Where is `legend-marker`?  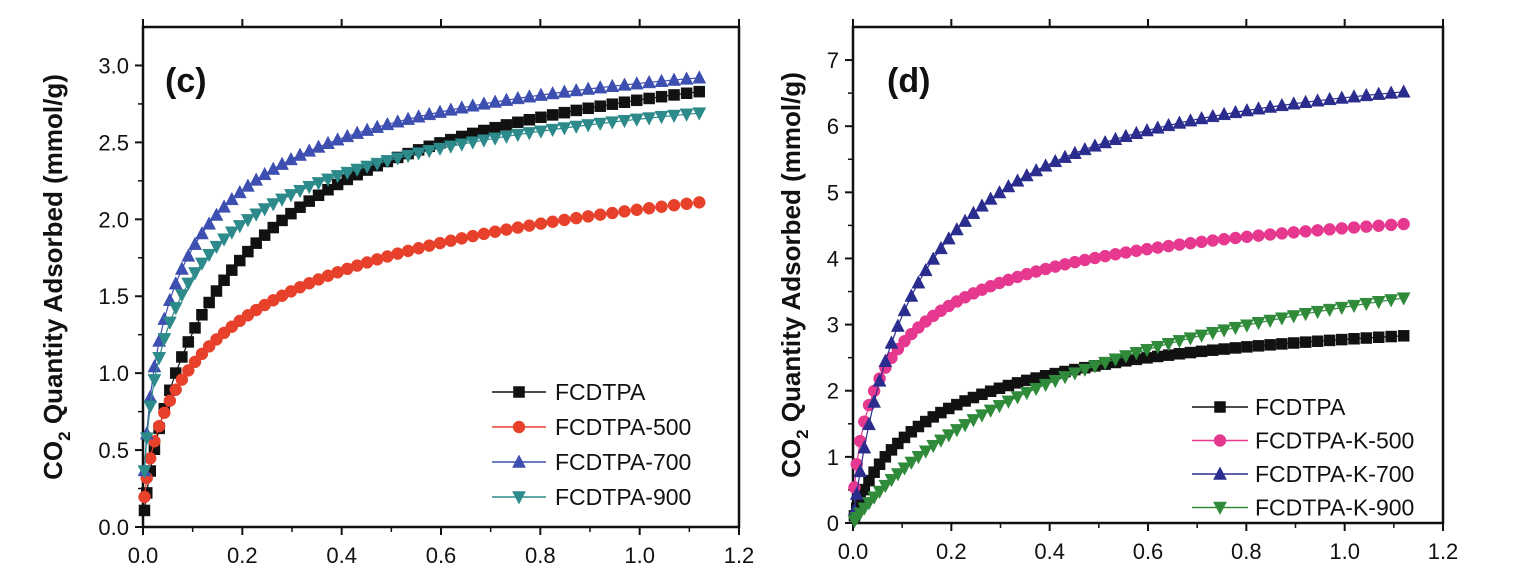
legend-marker is located at coordinates (519, 461).